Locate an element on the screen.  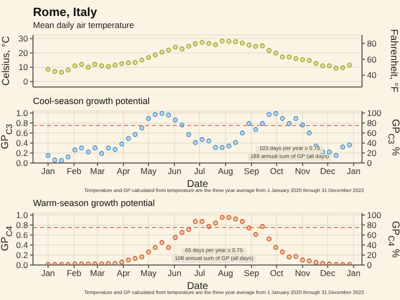
chart-subtitle: Mean daily air temperature is located at coordinates (84, 25).